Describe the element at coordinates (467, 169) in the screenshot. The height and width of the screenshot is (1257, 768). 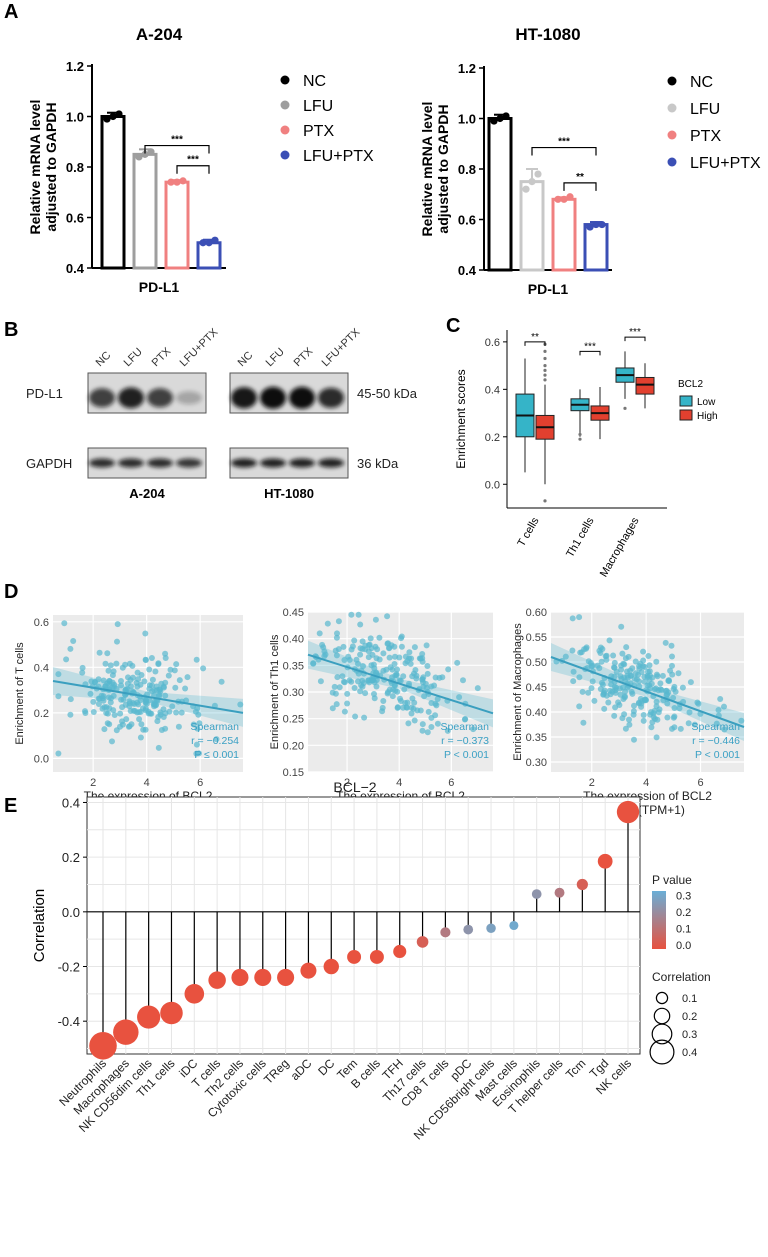
I see `y-tick-label: 0.8` at that location.